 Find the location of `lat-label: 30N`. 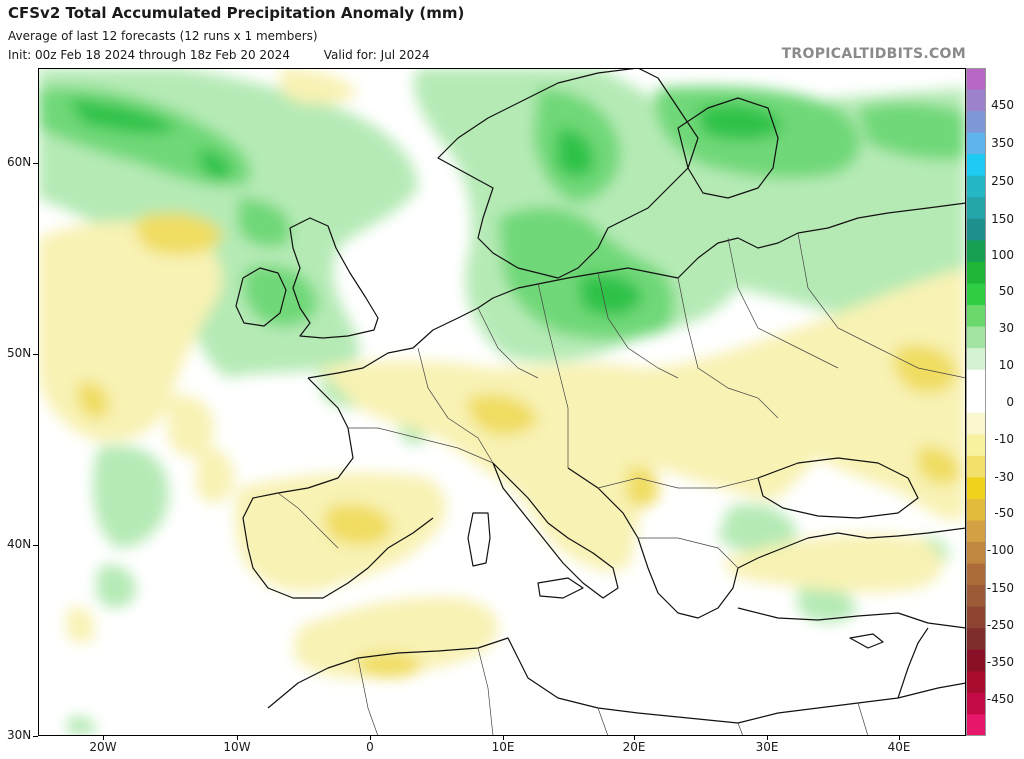

lat-label: 30N is located at coordinates (19, 735).